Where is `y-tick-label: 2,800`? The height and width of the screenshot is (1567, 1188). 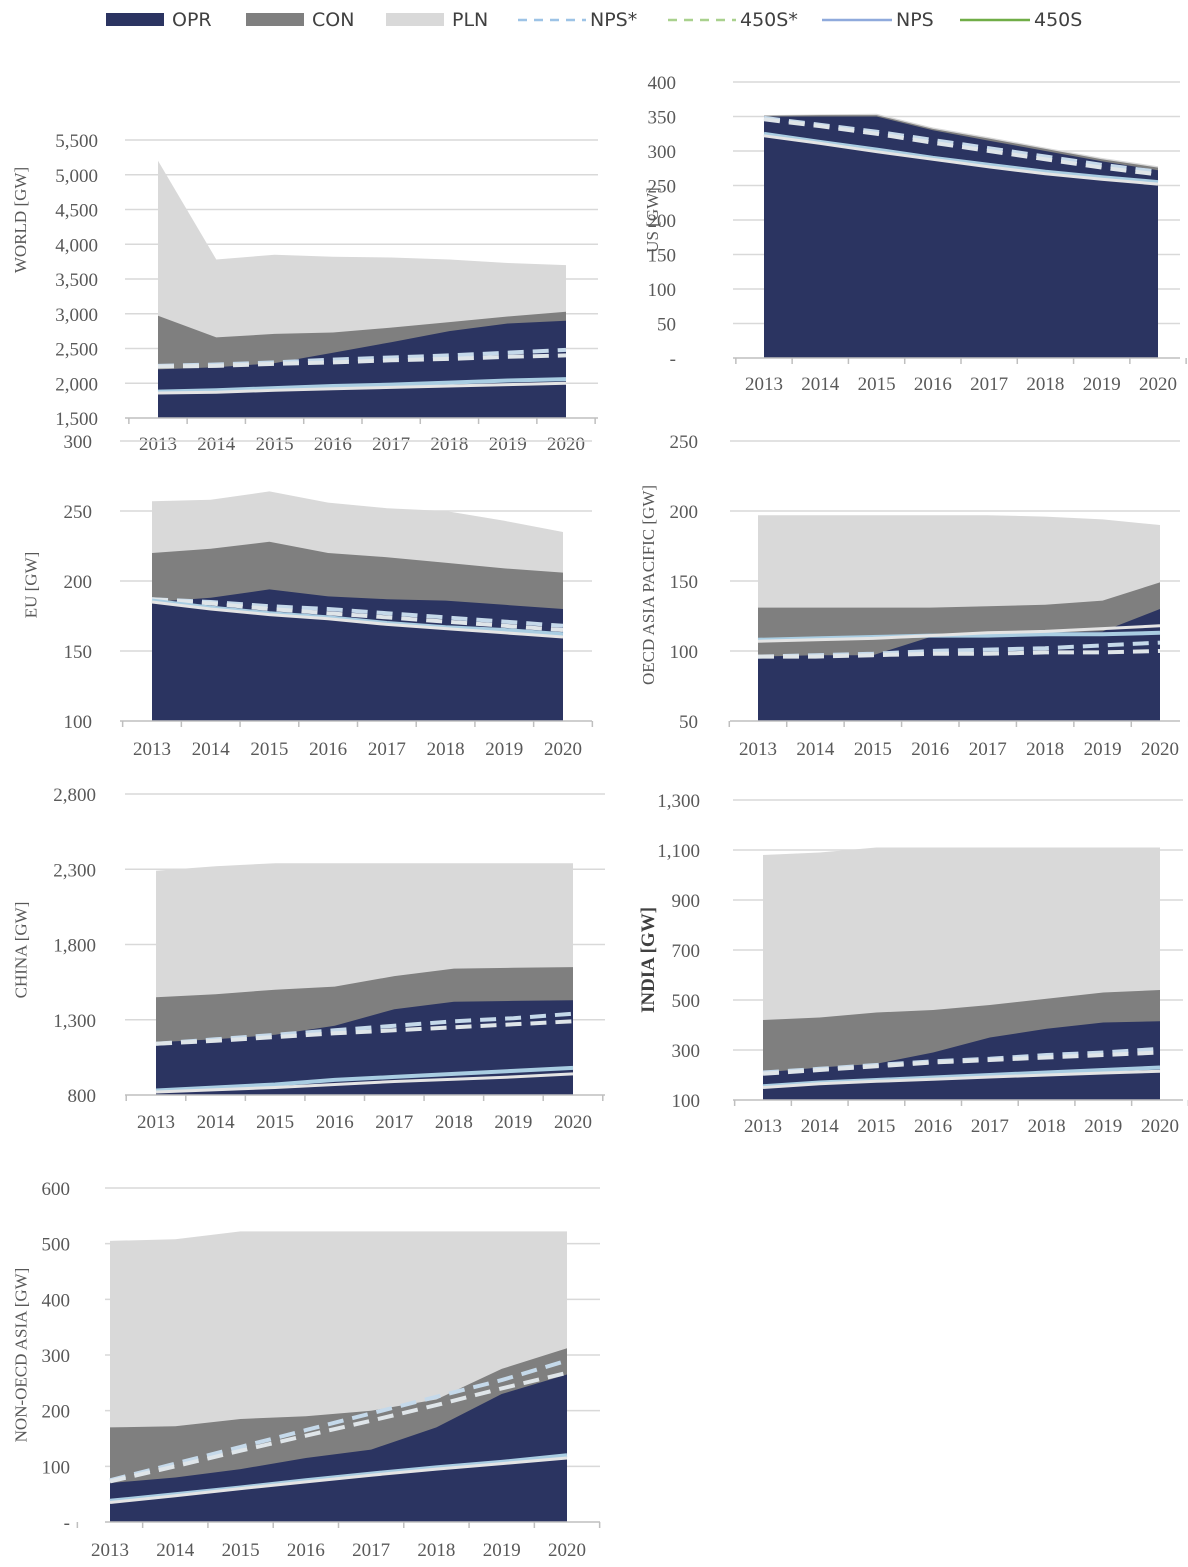
y-tick-label: 2,800 is located at coordinates (74, 795).